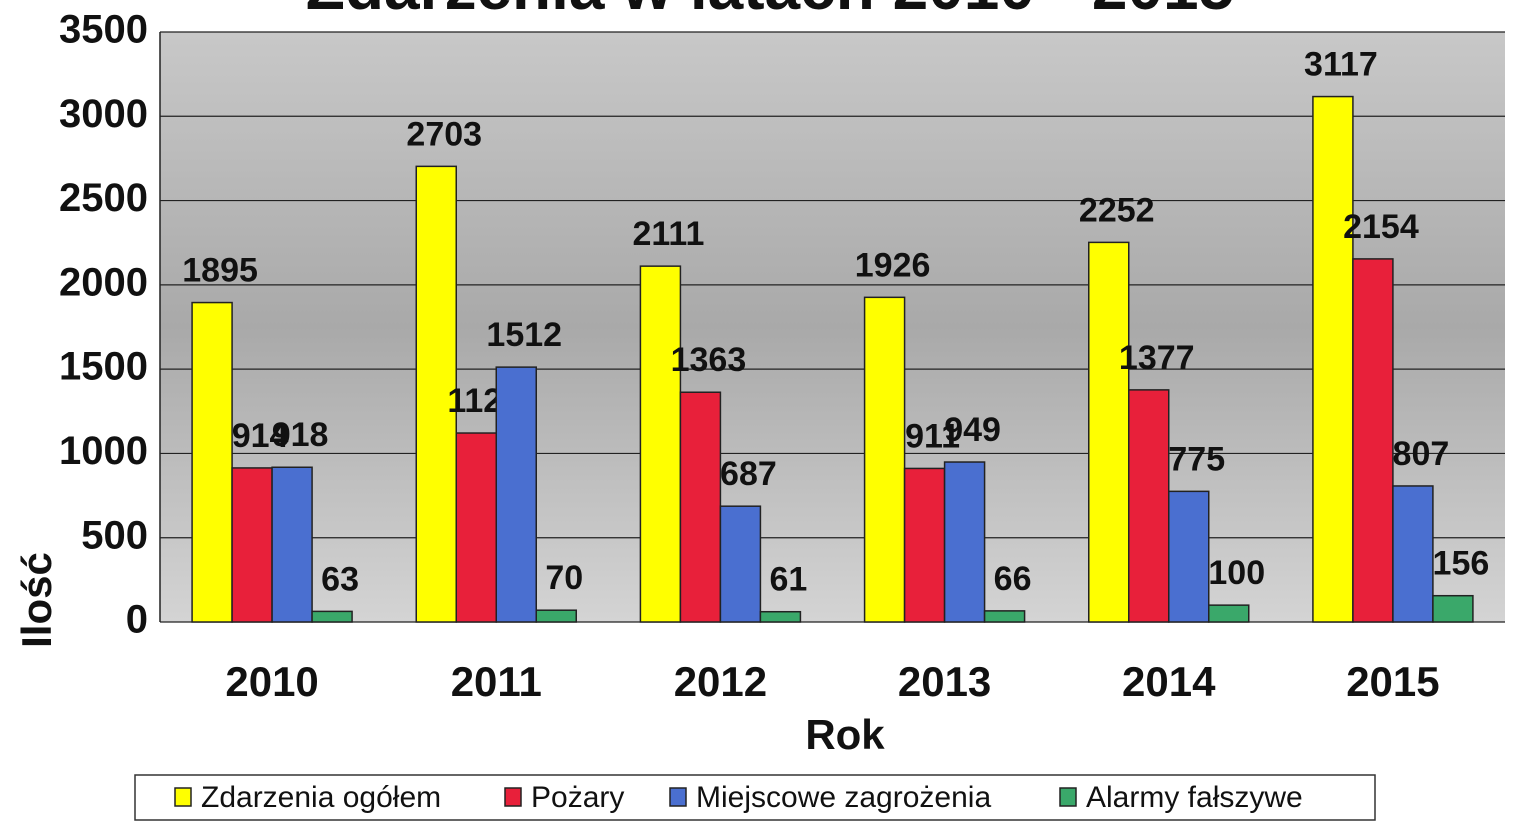  What do you see at coordinates (1196, 459) in the screenshot?
I see `value-label: 775` at bounding box center [1196, 459].